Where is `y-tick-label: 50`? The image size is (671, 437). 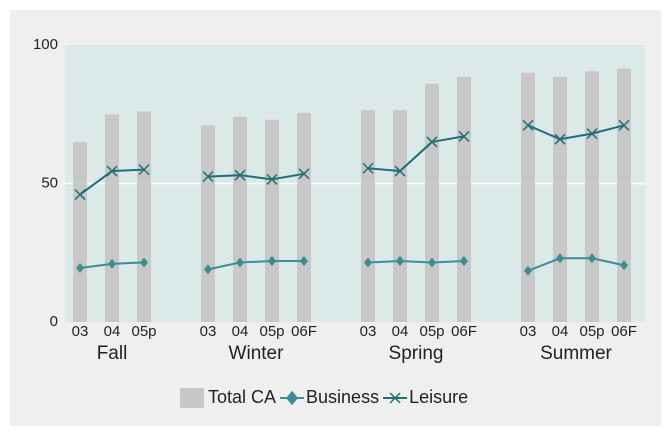 y-tick-label: 50 is located at coordinates (49, 182).